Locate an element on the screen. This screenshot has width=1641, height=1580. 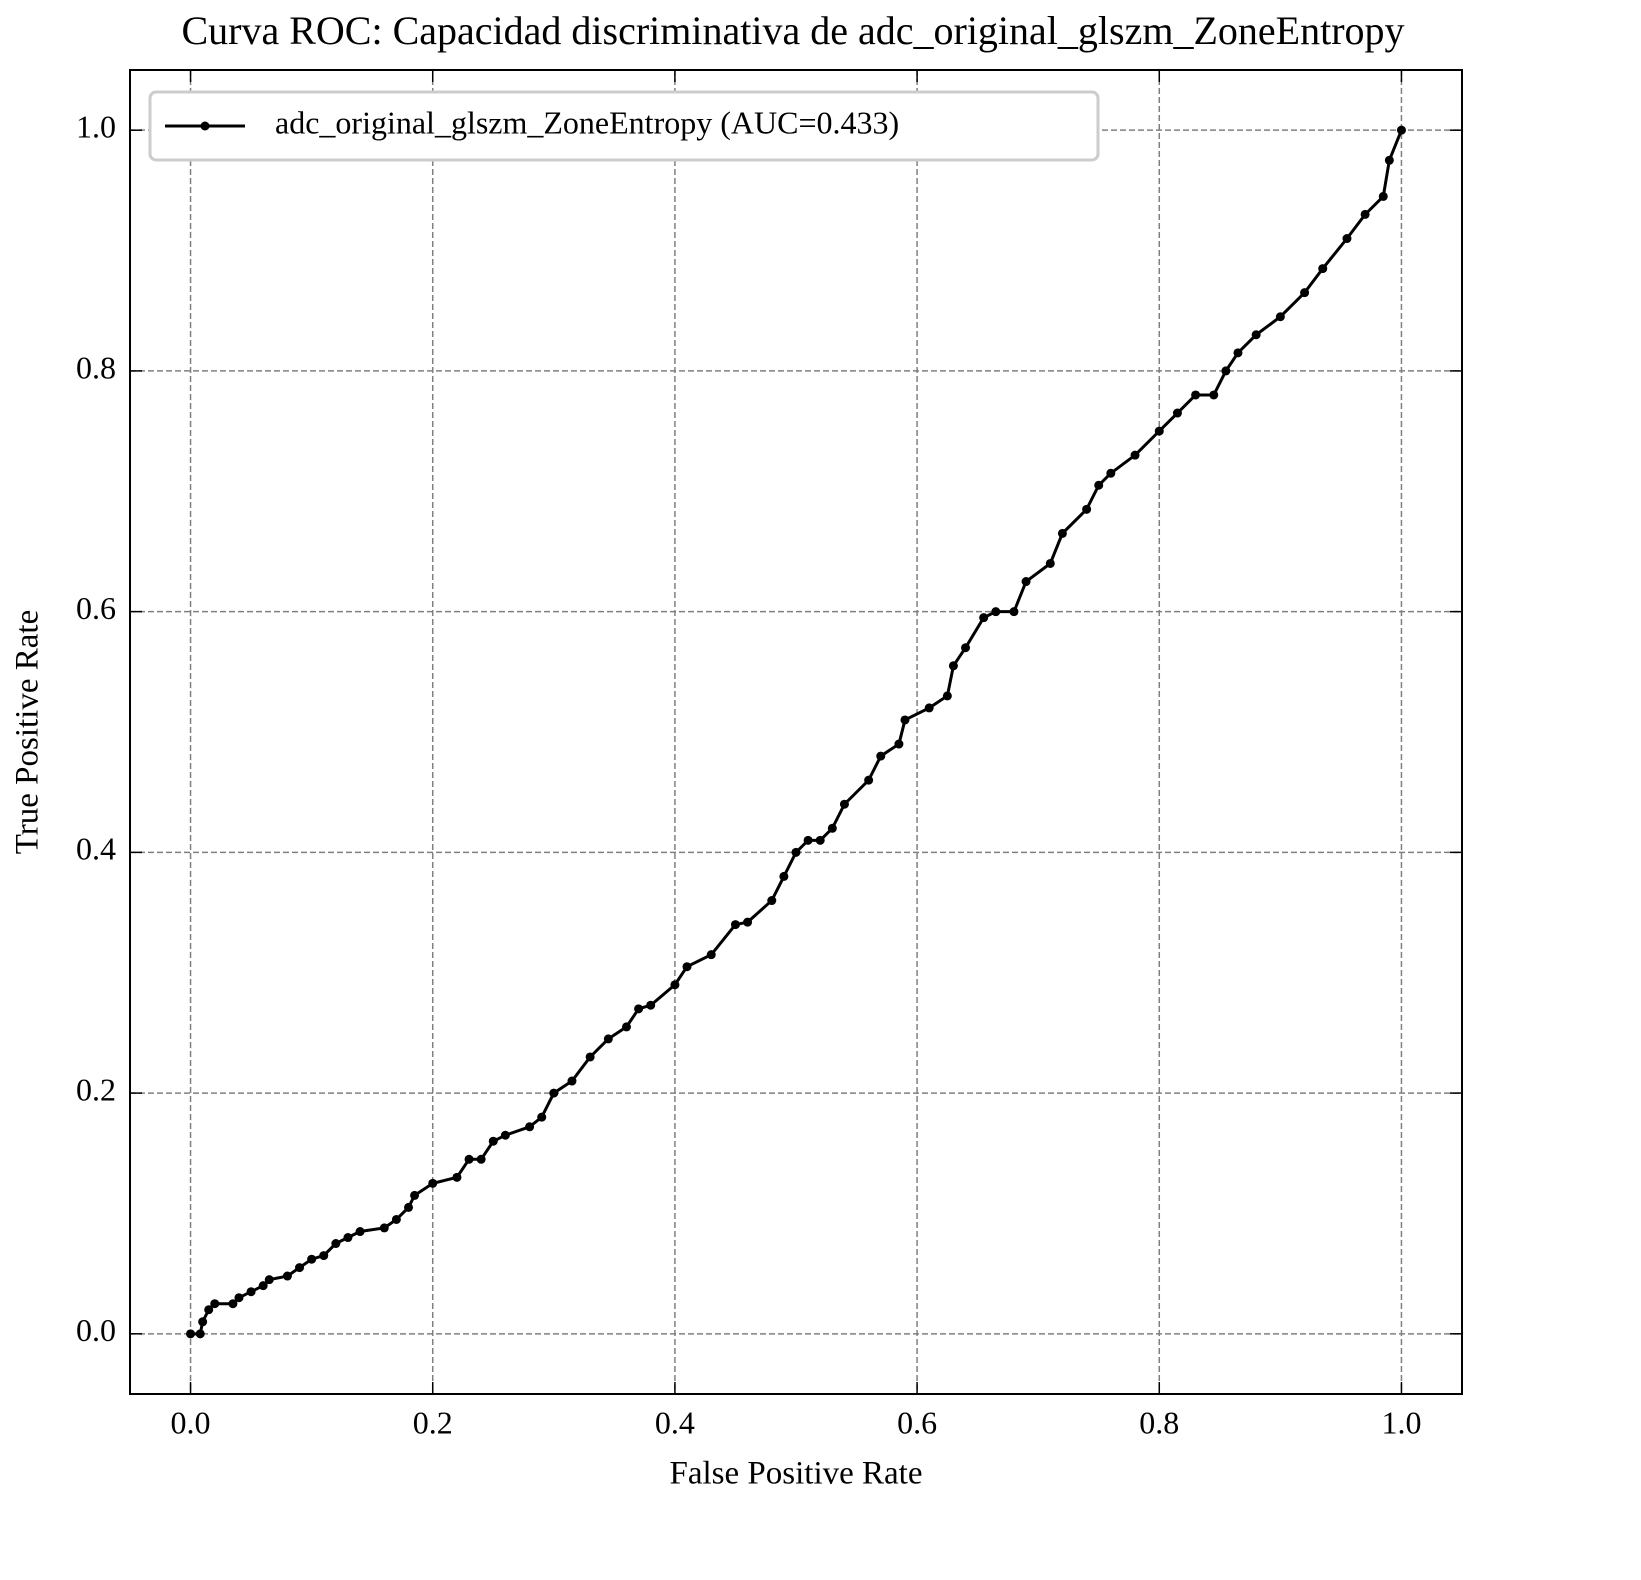
y-tick-label: 1.0 is located at coordinates (96, 127).